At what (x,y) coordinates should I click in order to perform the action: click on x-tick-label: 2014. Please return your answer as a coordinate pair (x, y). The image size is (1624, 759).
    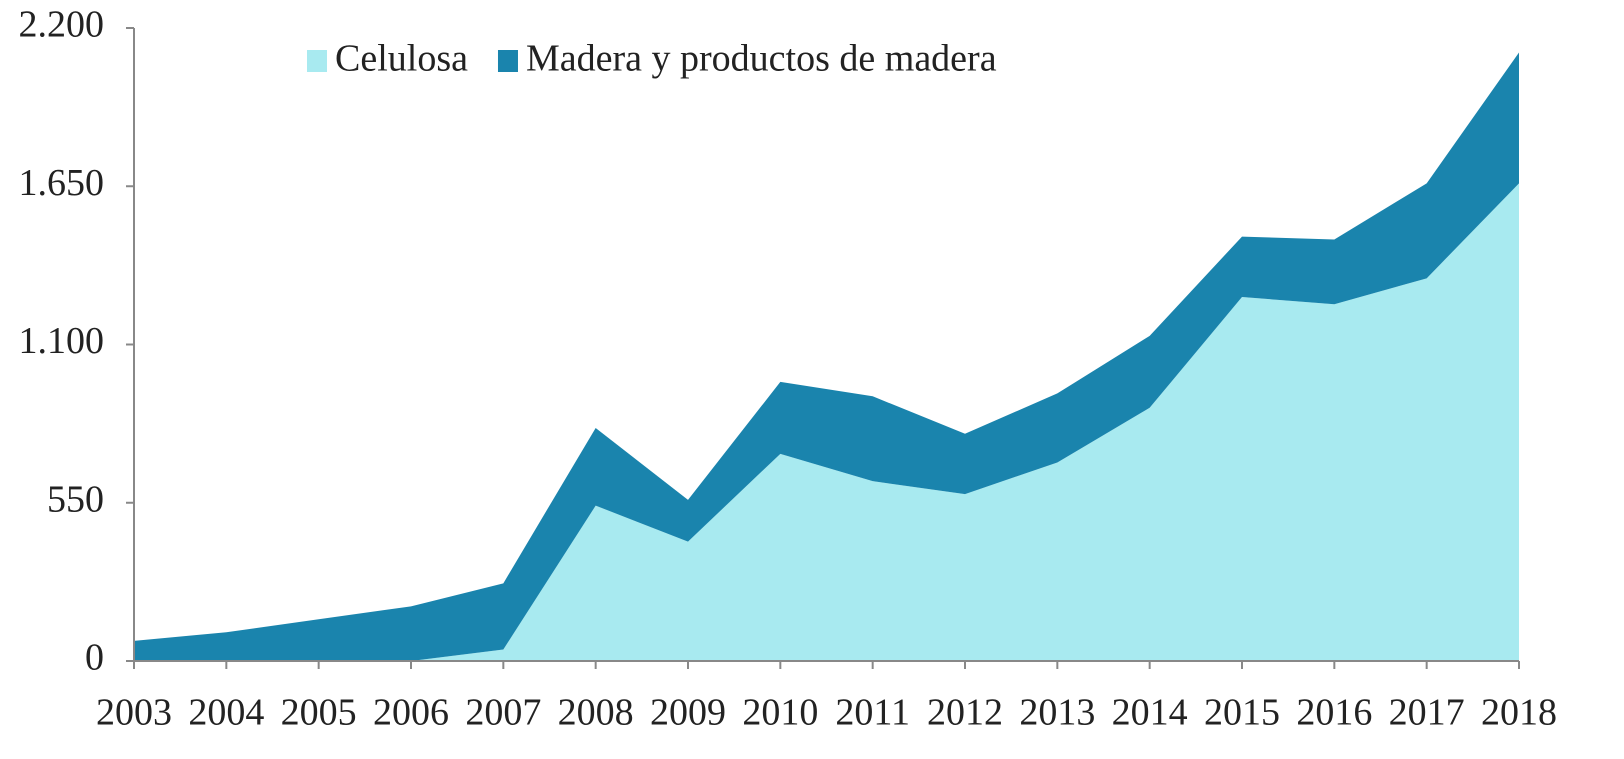
    Looking at the image, I should click on (1150, 713).